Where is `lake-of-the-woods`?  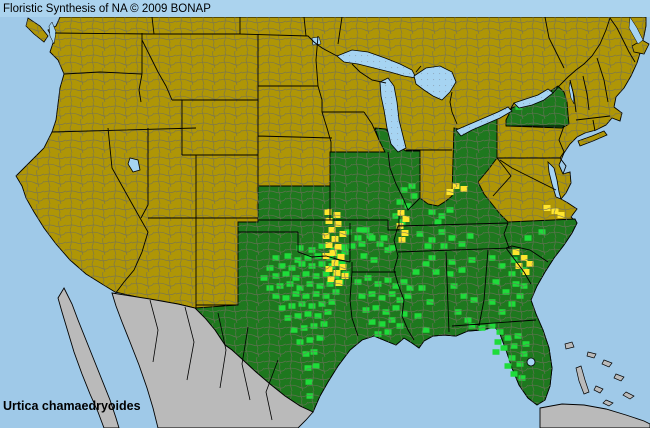
lake-of-the-woods is located at coordinates (316, 41).